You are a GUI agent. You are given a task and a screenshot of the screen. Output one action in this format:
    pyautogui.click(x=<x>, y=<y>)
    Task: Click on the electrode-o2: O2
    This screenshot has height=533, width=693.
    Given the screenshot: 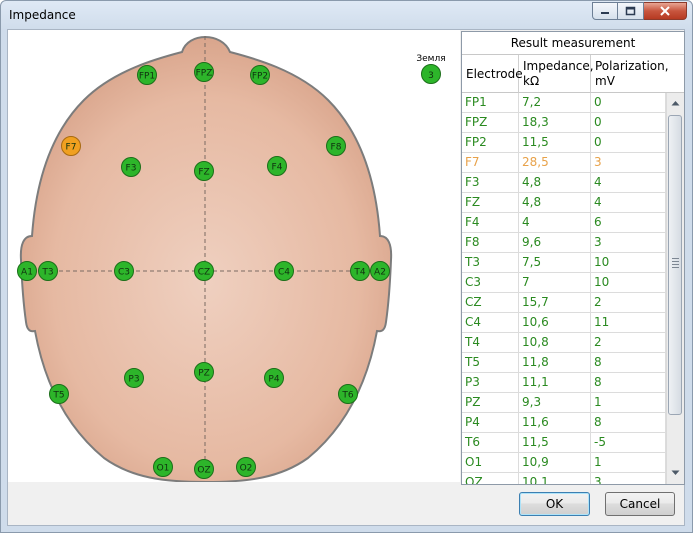 What is the action you would take?
    pyautogui.click(x=246, y=467)
    